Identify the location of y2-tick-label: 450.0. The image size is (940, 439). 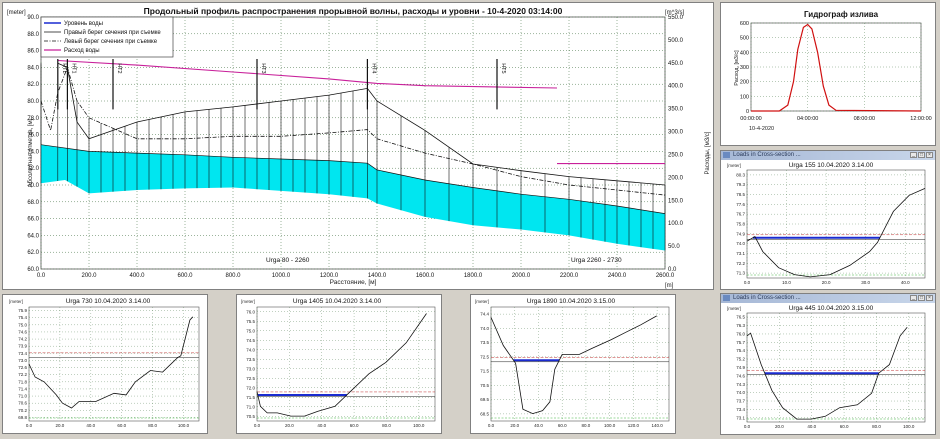
(676, 64).